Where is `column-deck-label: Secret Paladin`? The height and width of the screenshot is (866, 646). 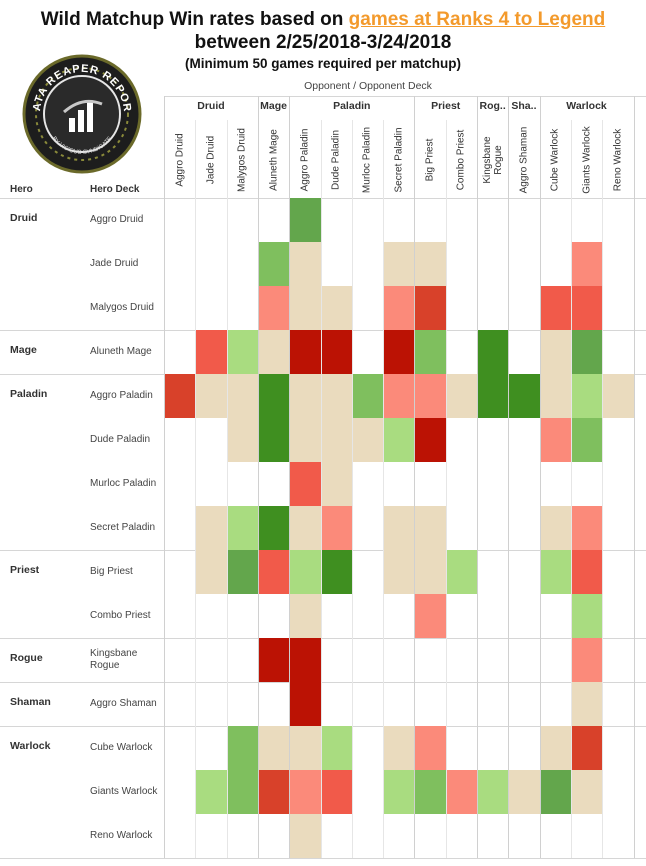
column-deck-label: Secret Paladin is located at coordinates (399, 160).